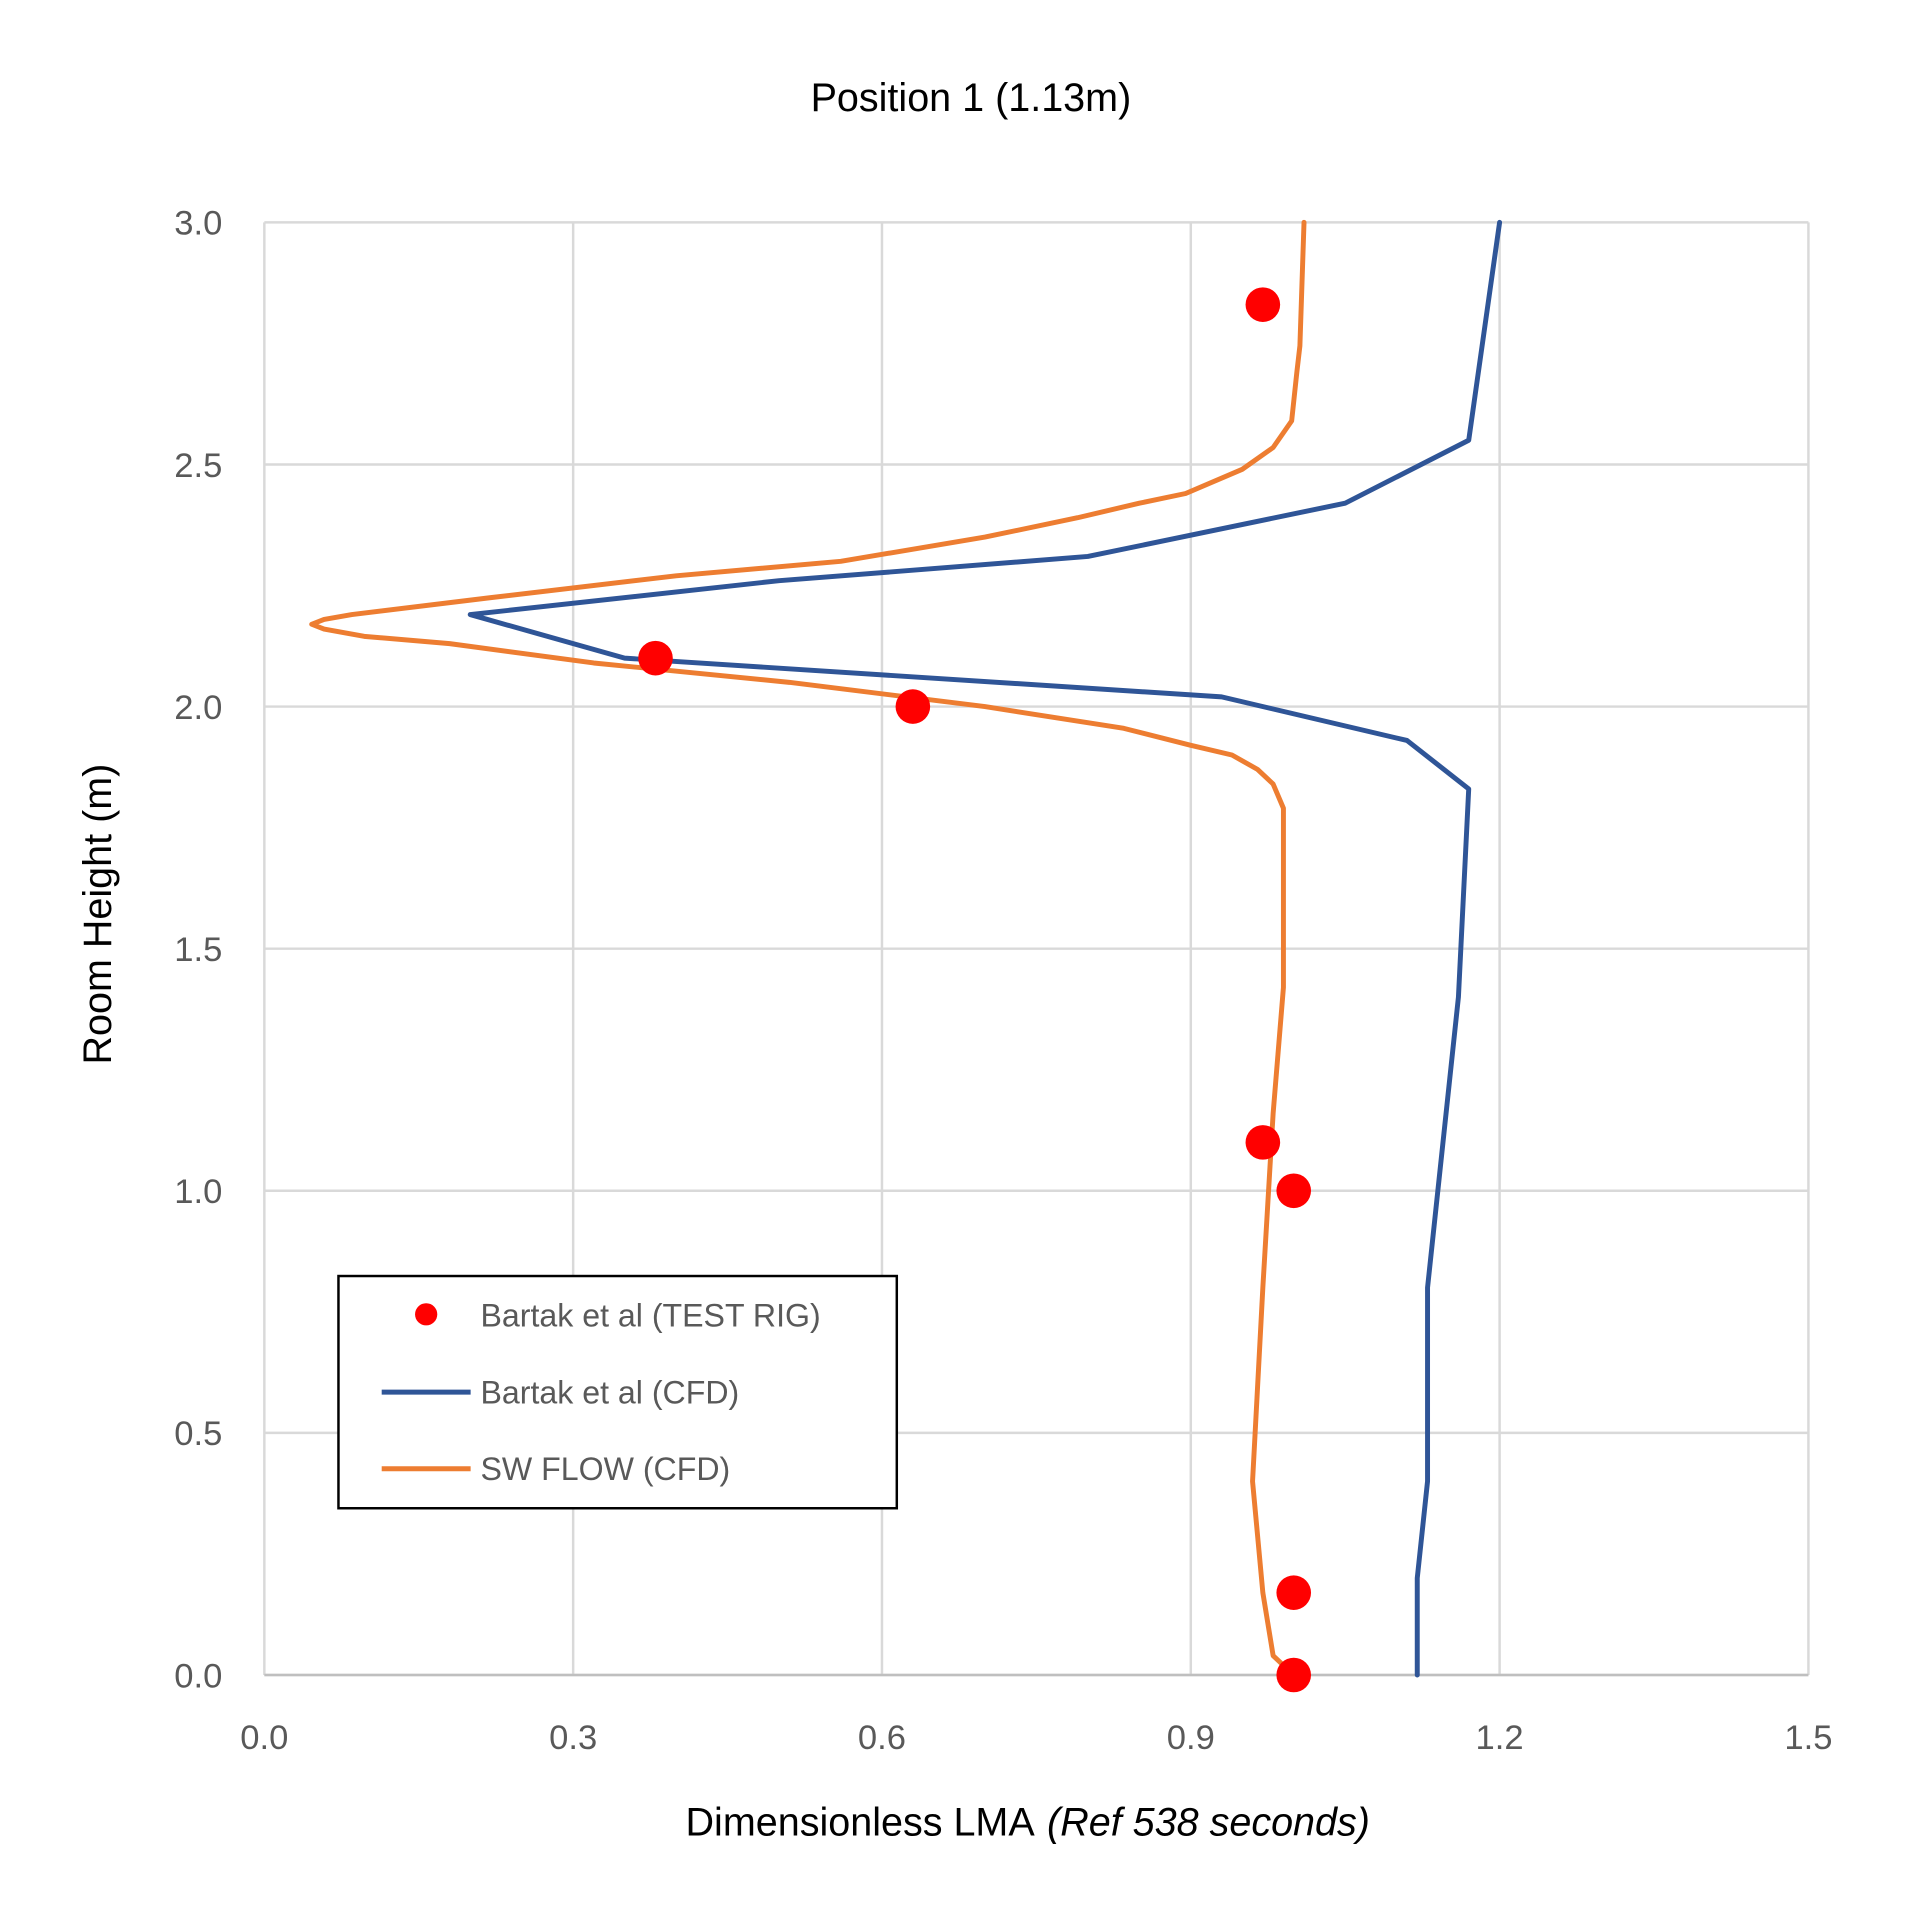 The width and height of the screenshot is (1927, 1906). I want to click on x-tick-label: 1.2, so click(1500, 1738).